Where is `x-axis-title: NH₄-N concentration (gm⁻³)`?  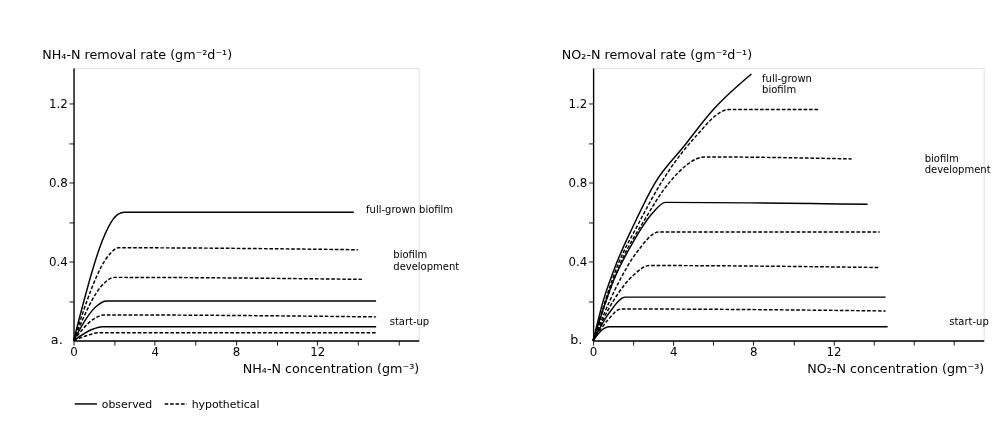
x-axis-title: NH₄-N concentration (gm⁻³) is located at coordinates (331, 368).